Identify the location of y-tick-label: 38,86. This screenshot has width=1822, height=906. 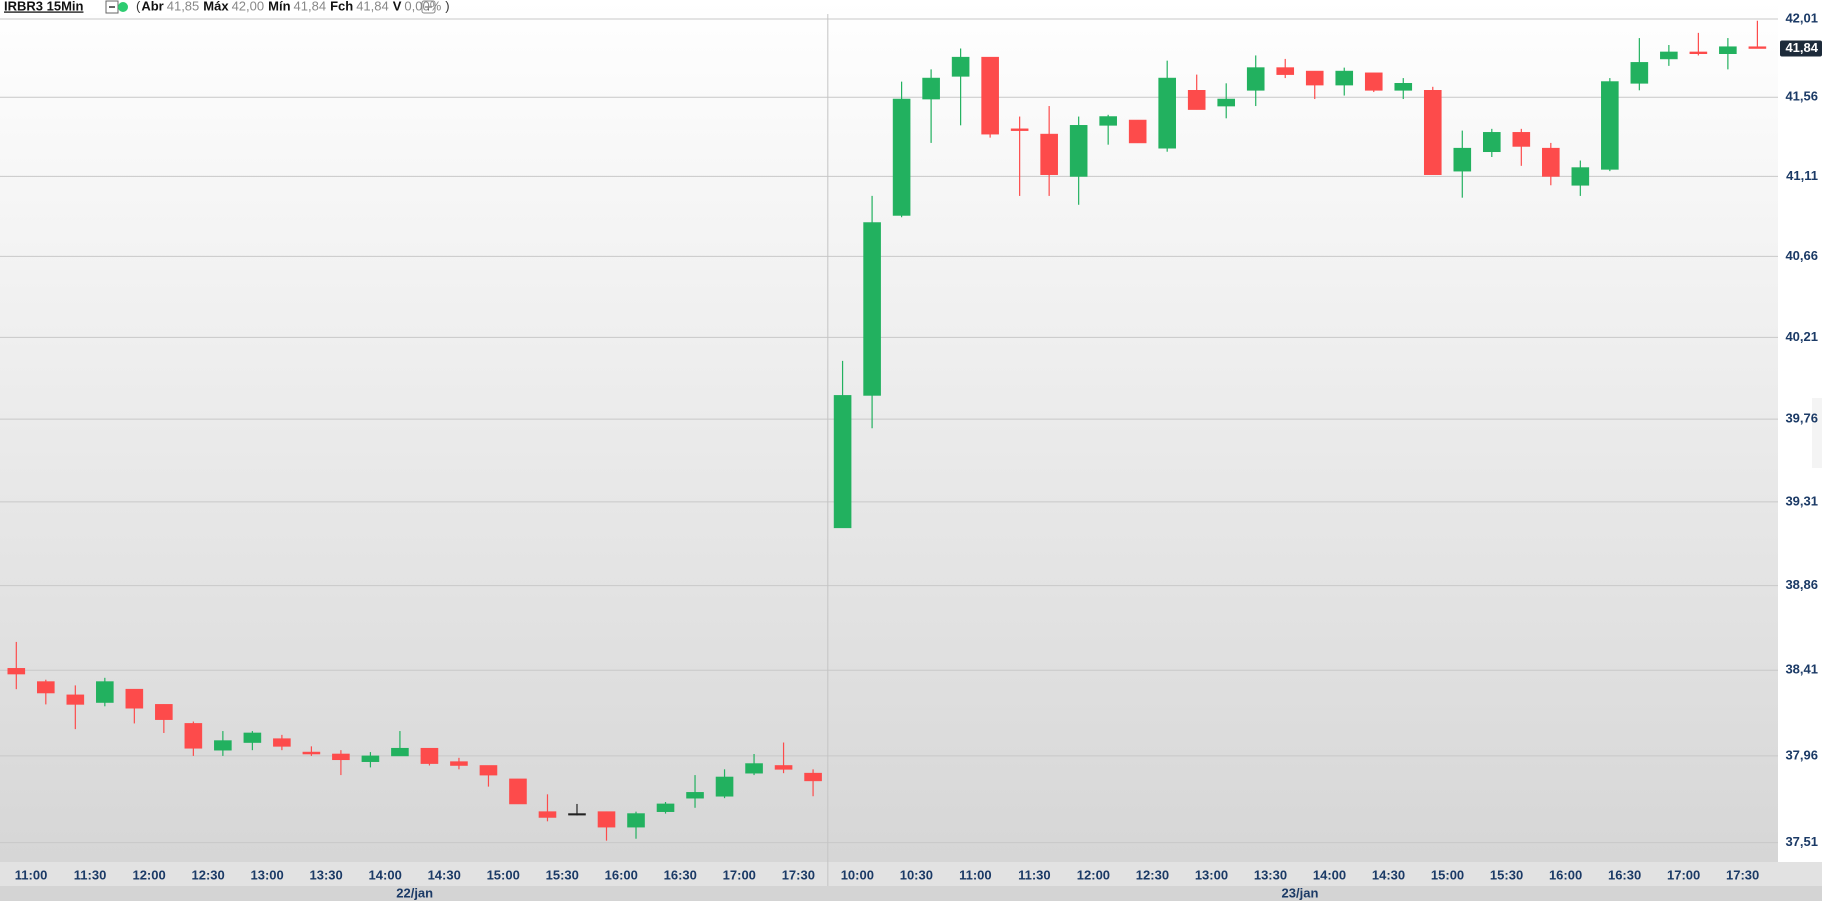
(1801, 584).